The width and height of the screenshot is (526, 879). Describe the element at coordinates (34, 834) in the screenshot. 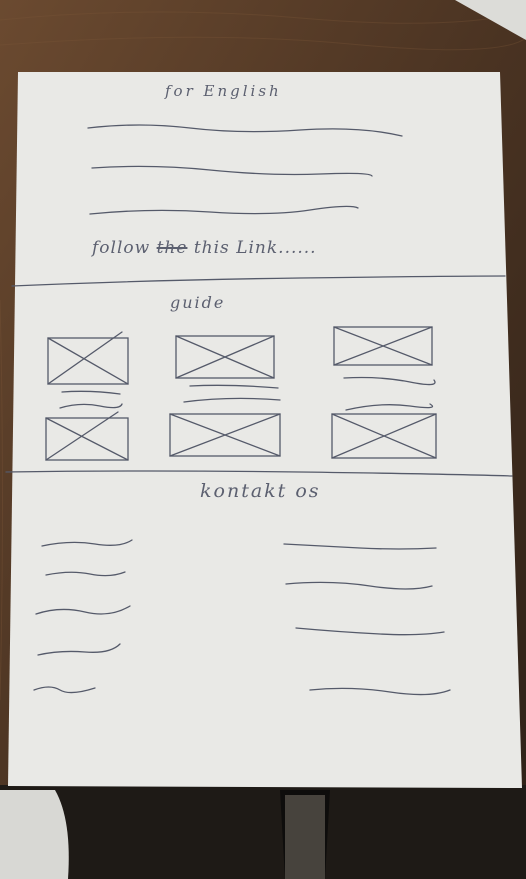

I see `white-shoe` at that location.